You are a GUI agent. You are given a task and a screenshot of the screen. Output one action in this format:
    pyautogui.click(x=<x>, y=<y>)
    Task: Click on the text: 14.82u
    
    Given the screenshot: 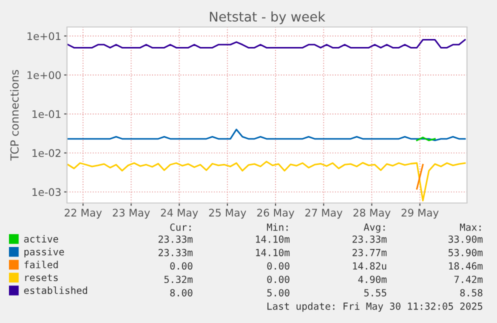 What is the action you would take?
    pyautogui.click(x=369, y=266)
    